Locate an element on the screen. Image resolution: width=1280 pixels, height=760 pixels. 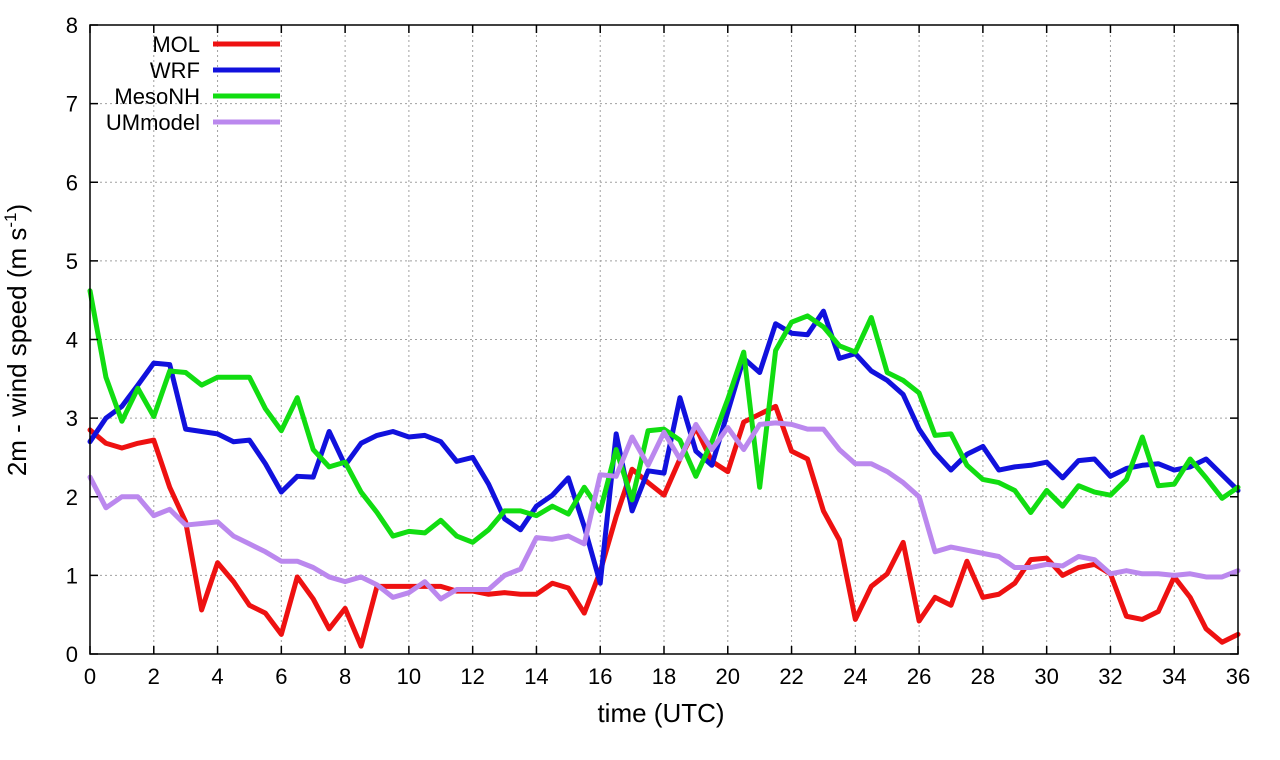
y-axis-label-superscript: -1 is located at coordinates (10, 220).